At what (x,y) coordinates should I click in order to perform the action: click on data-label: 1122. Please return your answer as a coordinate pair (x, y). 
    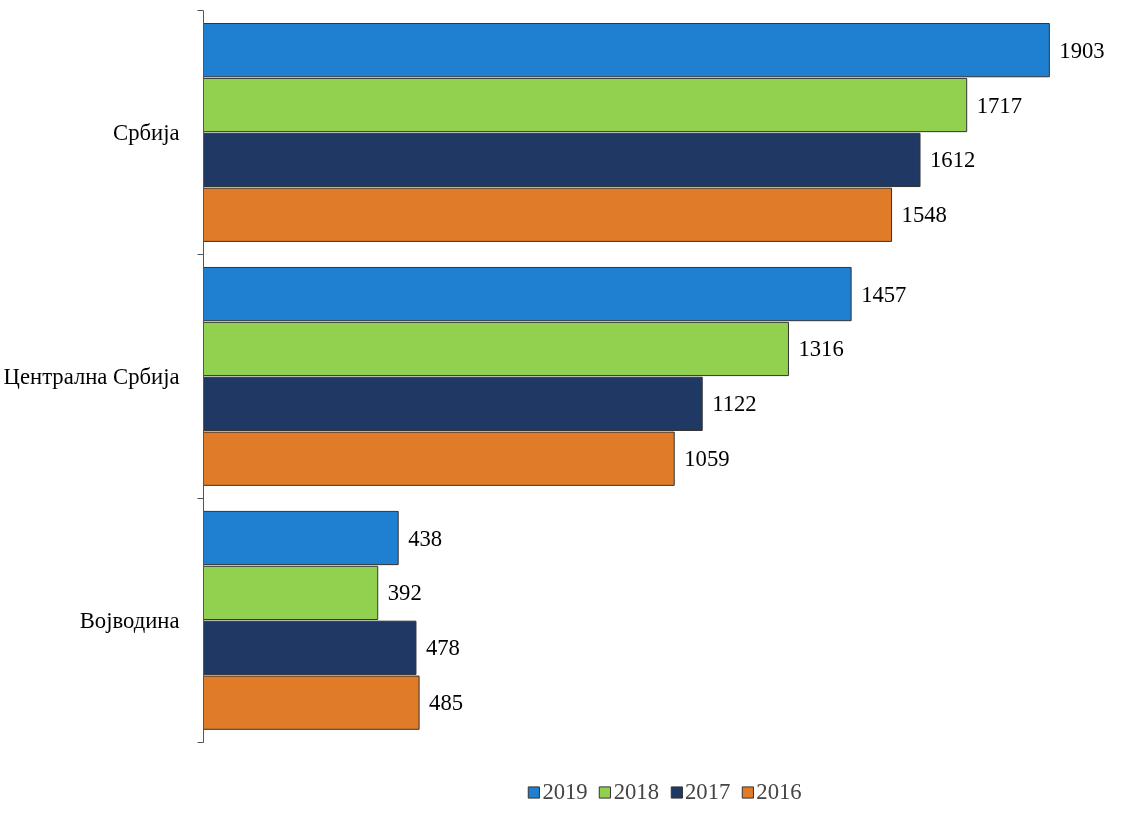
    Looking at the image, I should click on (734, 404).